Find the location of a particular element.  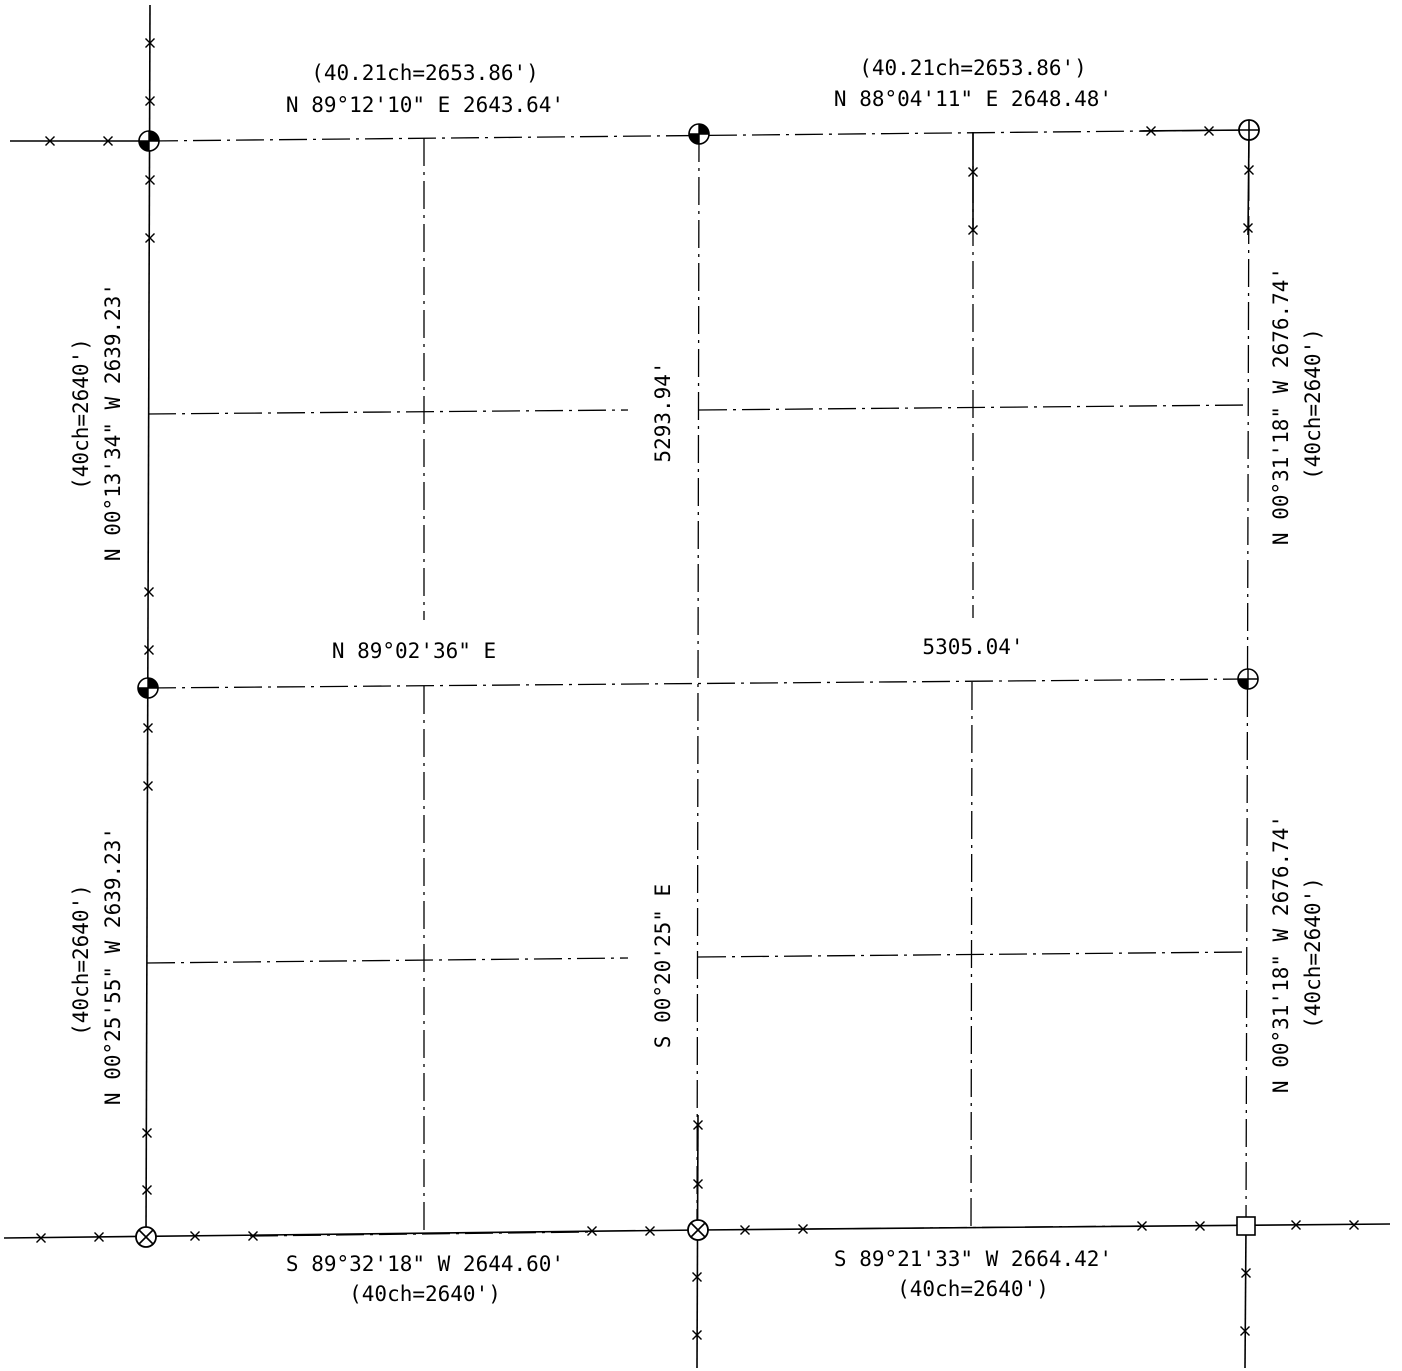

center-ns-fence-south is located at coordinates (697, 1241).